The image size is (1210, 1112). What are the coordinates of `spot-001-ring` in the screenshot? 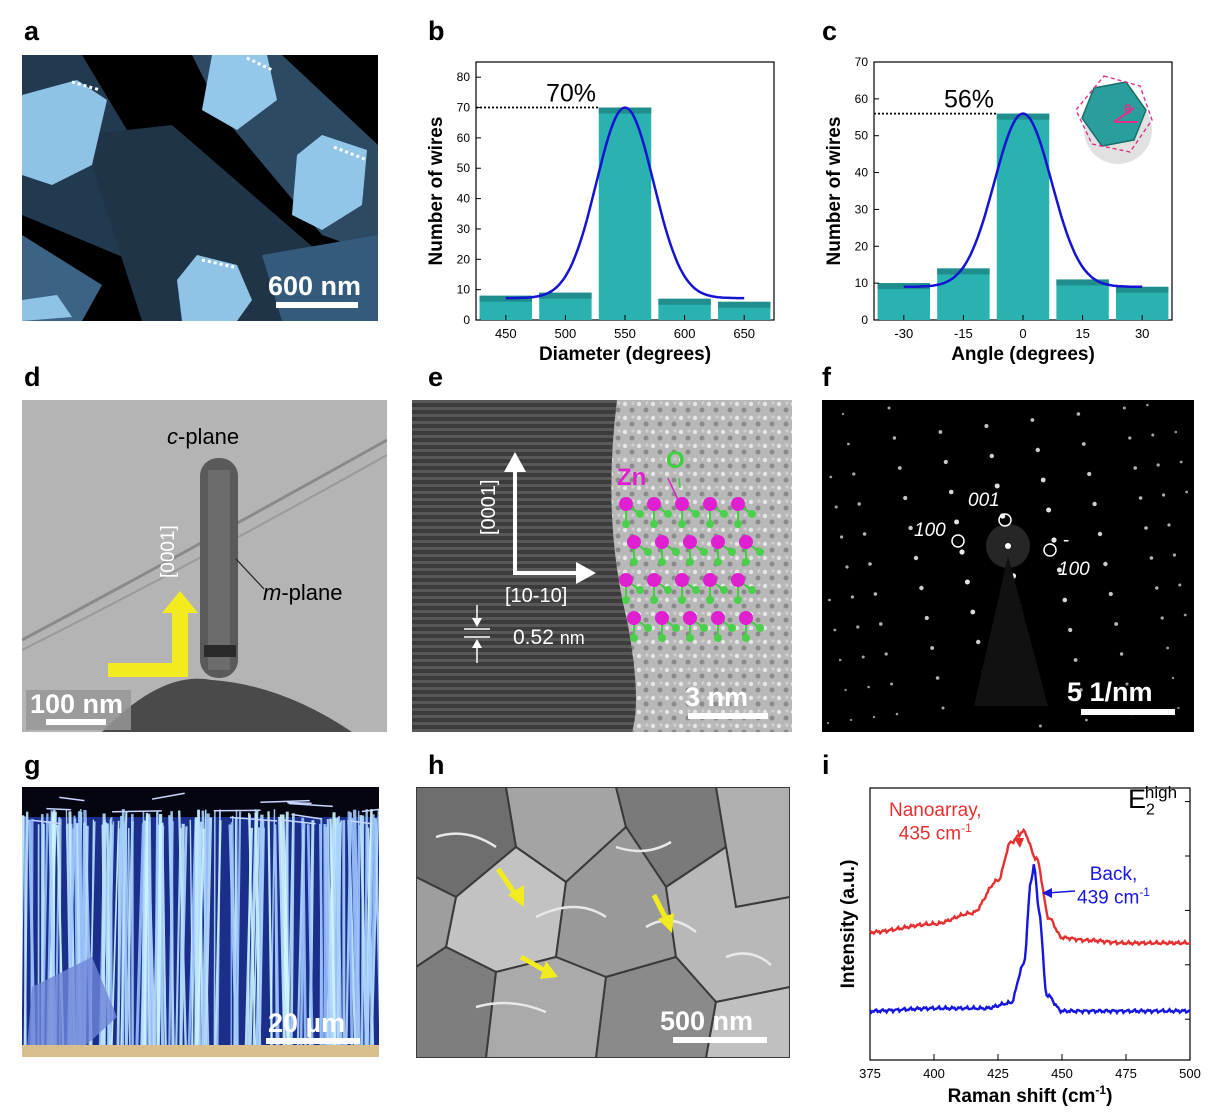 It's located at (1005, 520).